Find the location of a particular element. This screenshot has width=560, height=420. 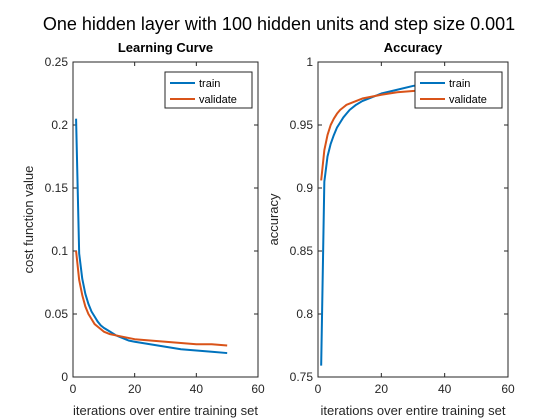

plot2-ytick-label: 0.9 is located at coordinates (304, 188).